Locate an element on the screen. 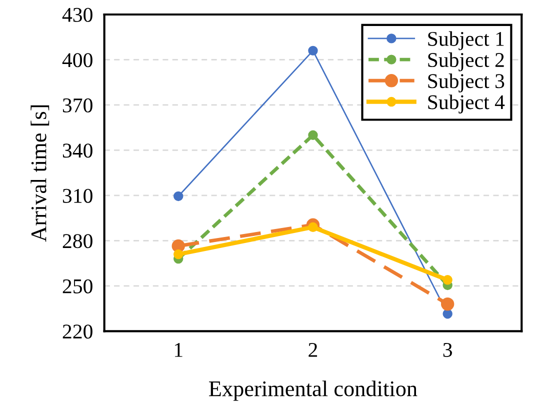  x-tick-label: 2 is located at coordinates (313, 349).